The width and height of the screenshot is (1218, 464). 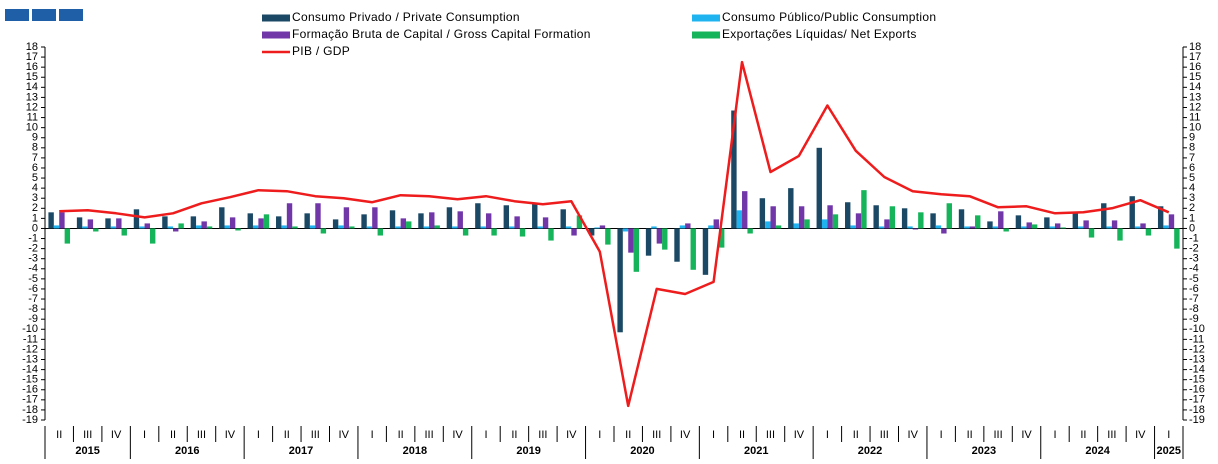 What do you see at coordinates (1194, 309) in the screenshot?
I see `y-tick-label-right: -8` at bounding box center [1194, 309].